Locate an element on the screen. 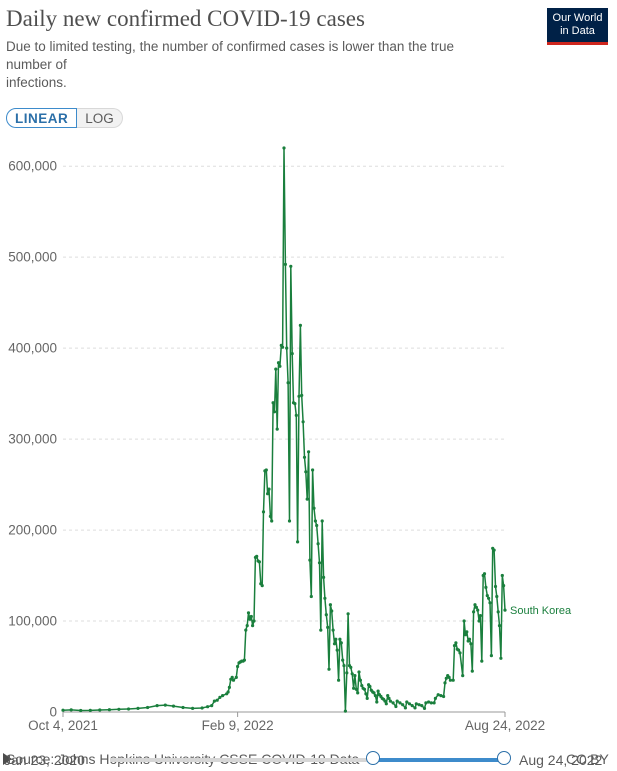  y-tick-label: 600,000 is located at coordinates (32, 166).